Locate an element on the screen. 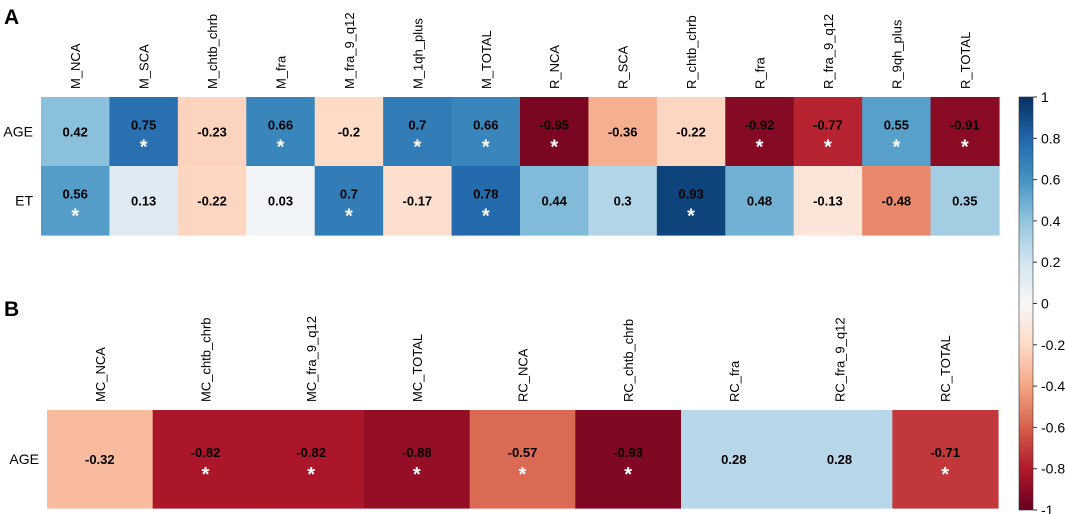 The height and width of the screenshot is (514, 1065). column-label: R_TOTAL is located at coordinates (965, 60).